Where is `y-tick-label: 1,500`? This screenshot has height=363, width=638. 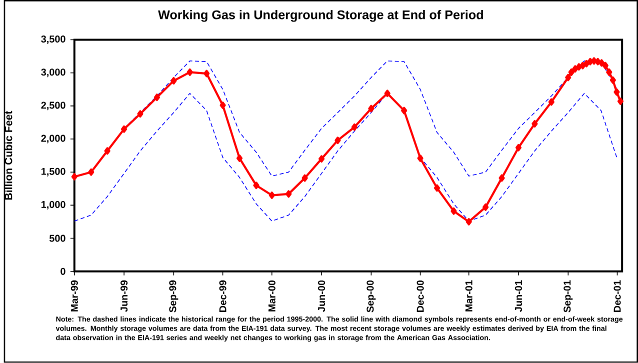
y-tick-label: 1,500 is located at coordinates (53, 172).